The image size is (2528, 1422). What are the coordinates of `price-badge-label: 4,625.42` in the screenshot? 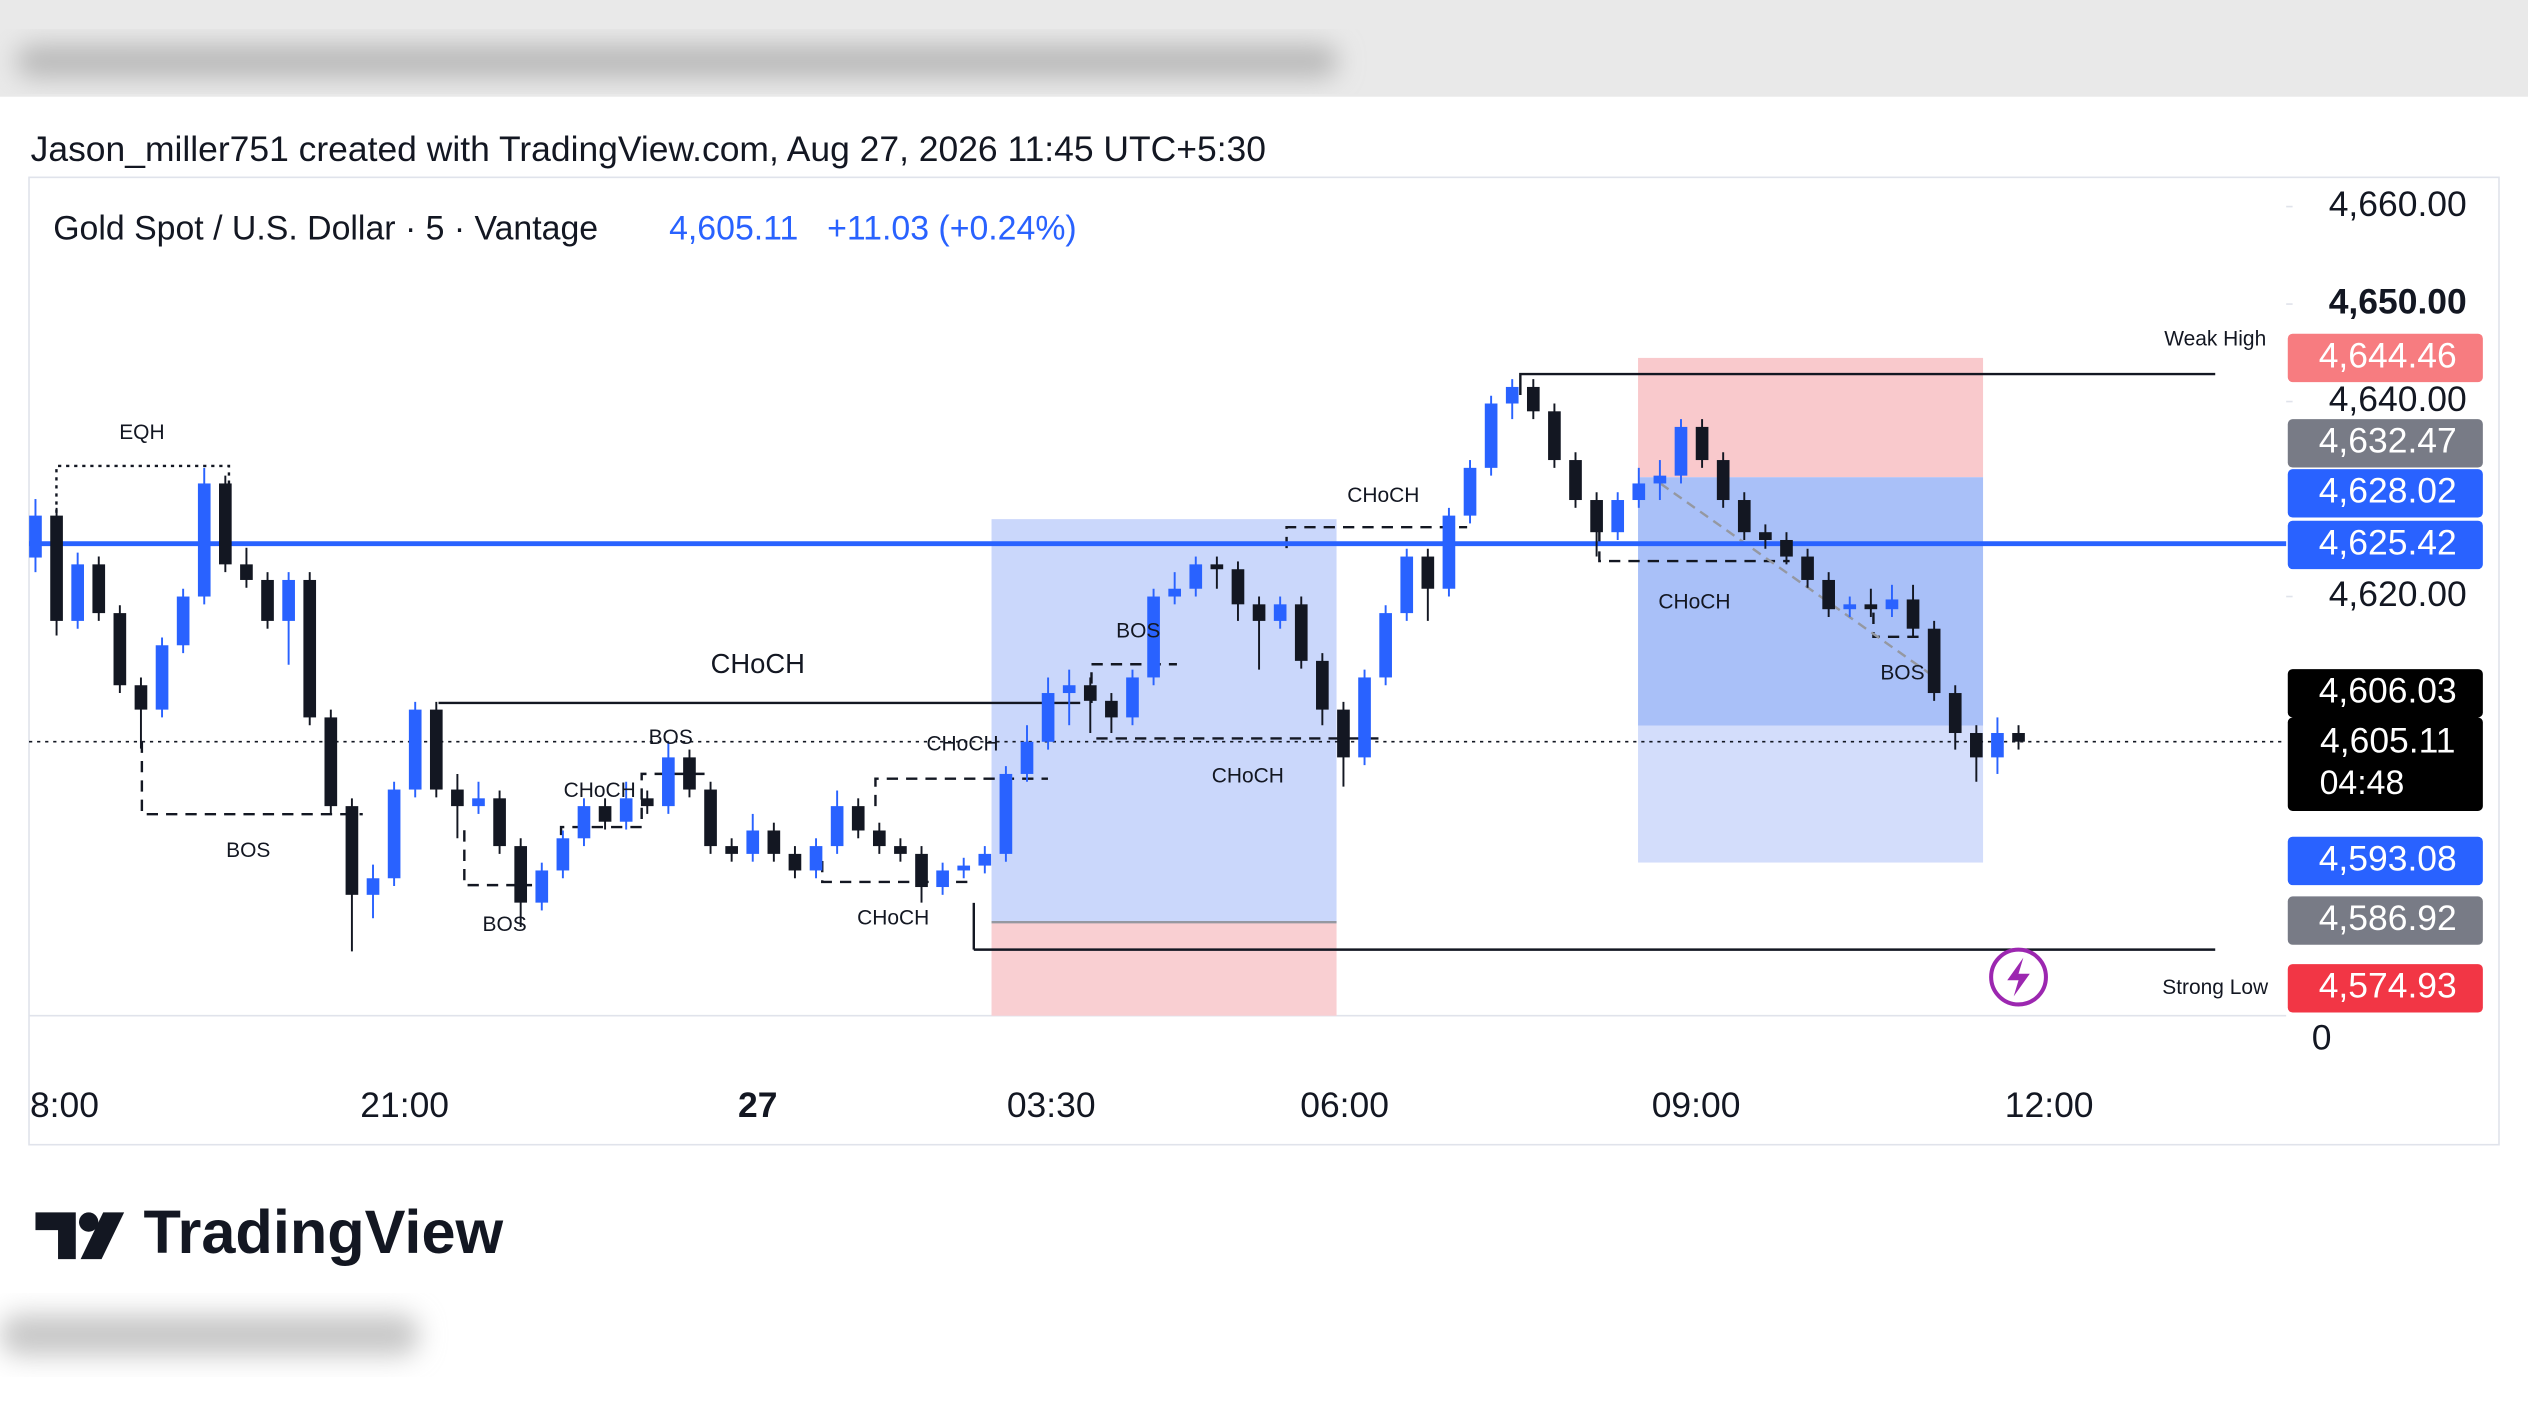 It's located at (2388, 542).